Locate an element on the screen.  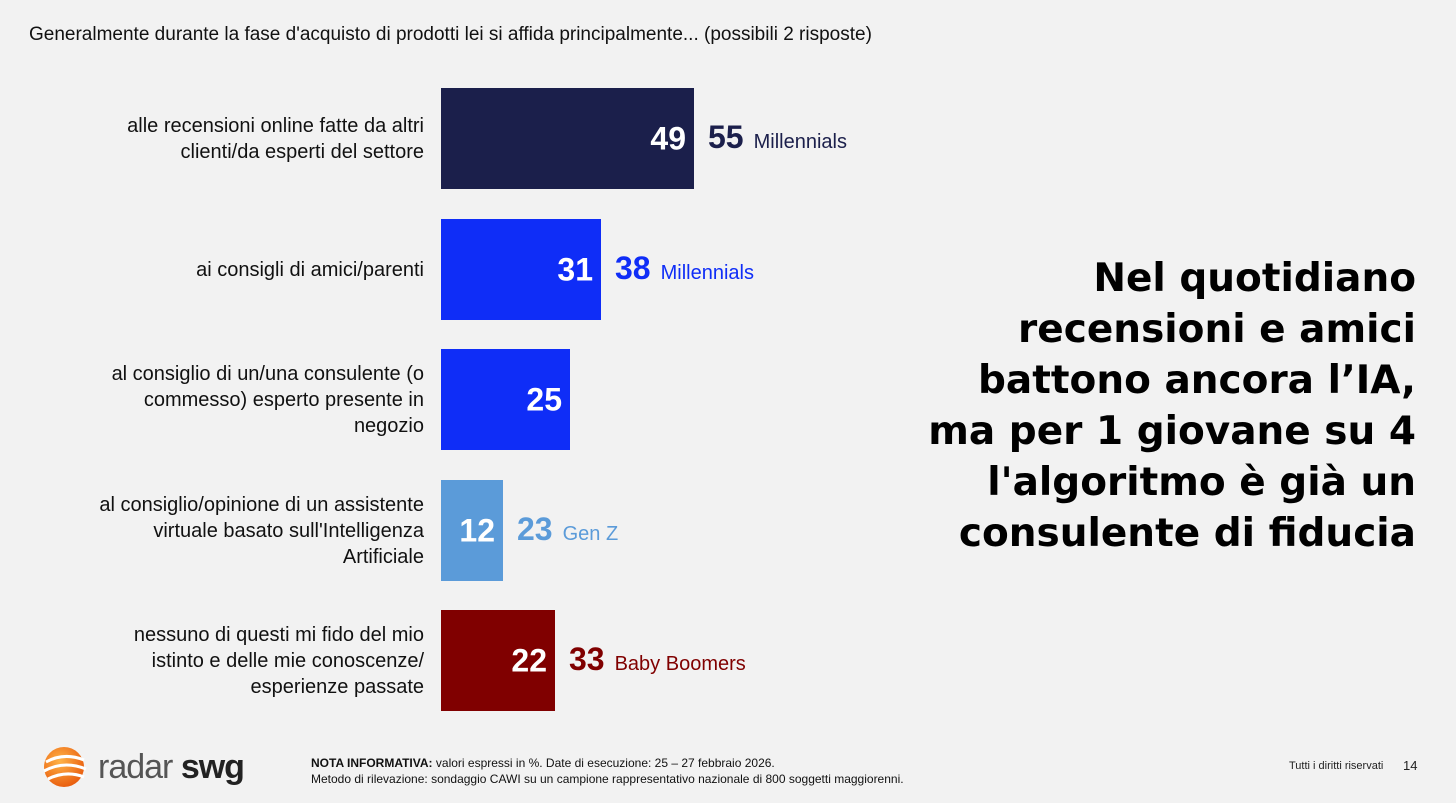
logo-wordmark: radar swg is located at coordinates (171, 767).